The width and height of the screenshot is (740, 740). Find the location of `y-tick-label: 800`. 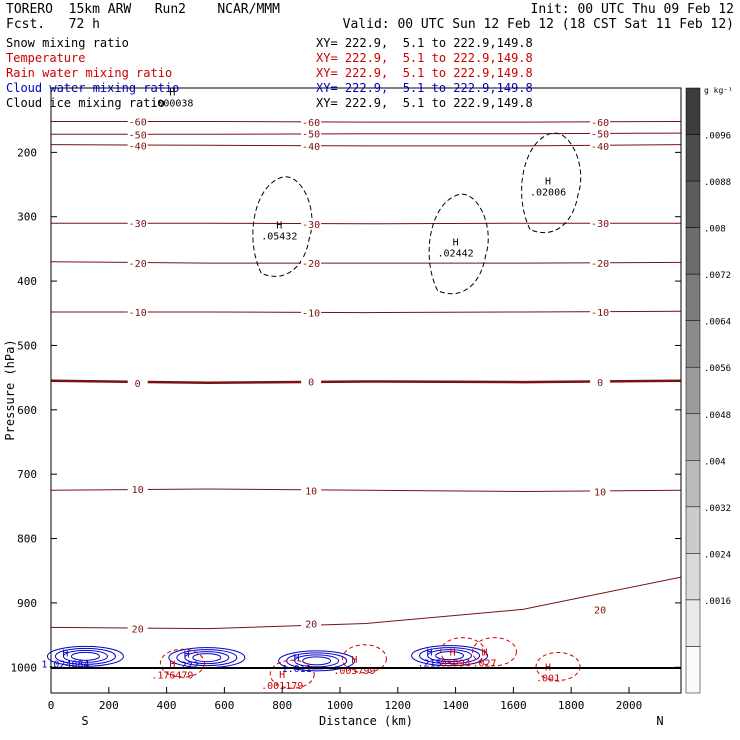

y-tick-label: 800 is located at coordinates (27, 539).